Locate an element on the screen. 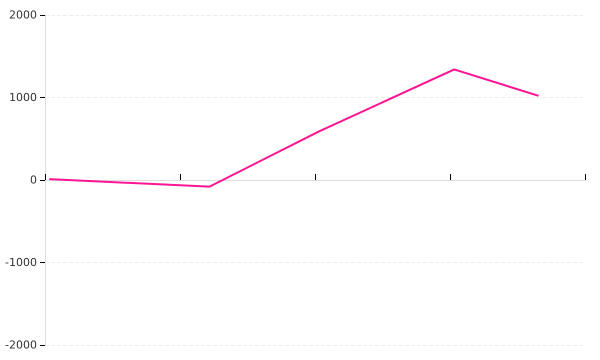  y-tick-label: 2000 is located at coordinates (23, 15).